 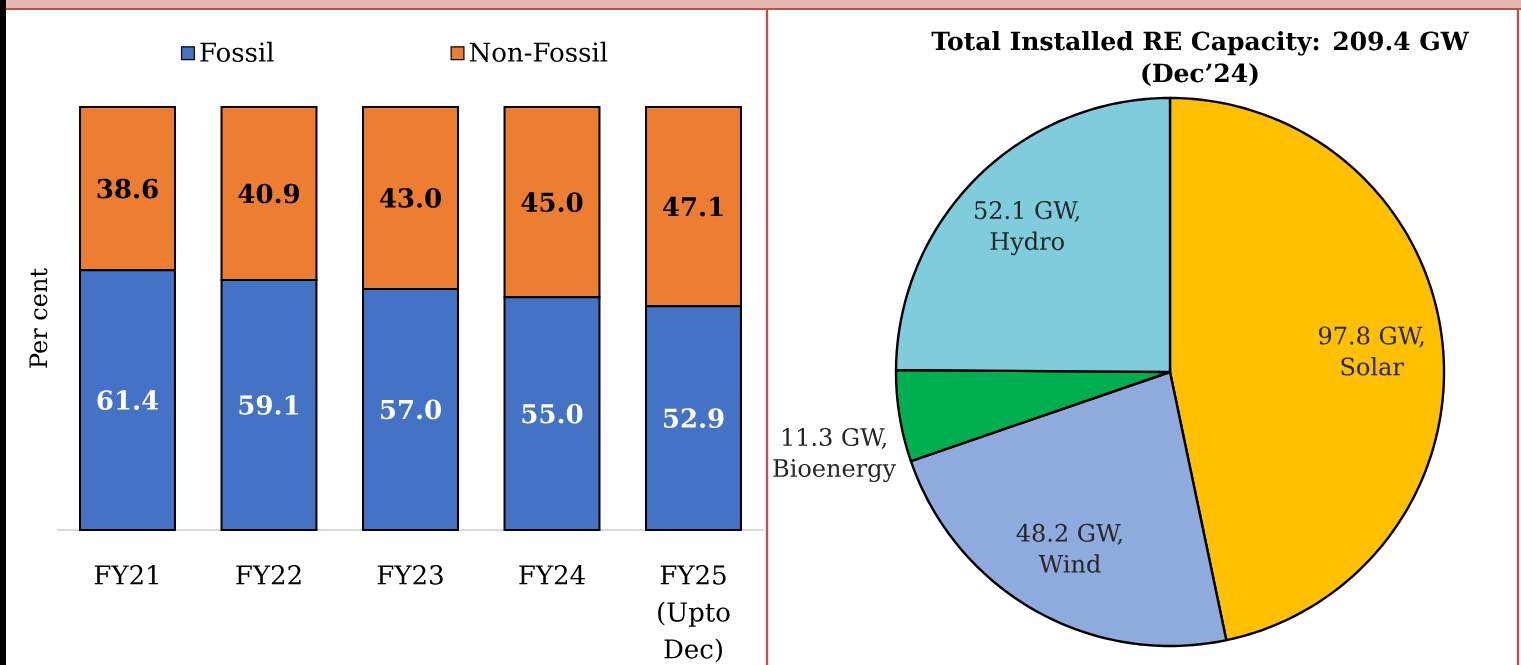 What do you see at coordinates (835, 471) in the screenshot?
I see `slice-label: Bioenergy` at bounding box center [835, 471].